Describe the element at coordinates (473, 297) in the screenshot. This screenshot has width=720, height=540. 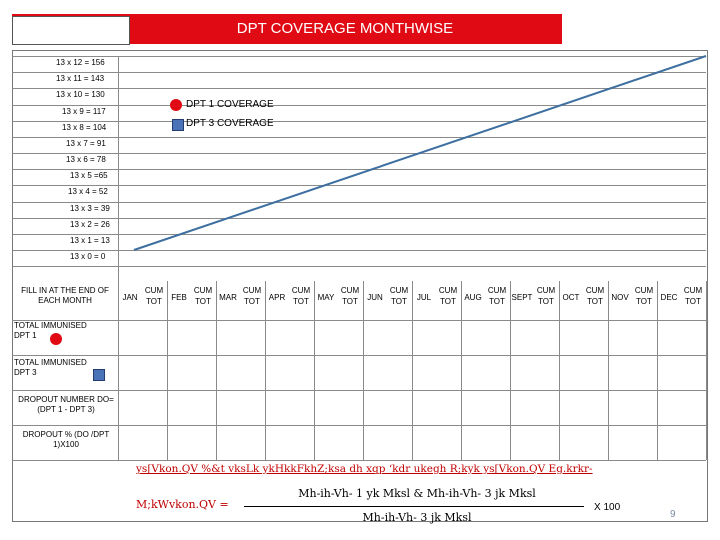
I see `month-name-label: AUG` at that location.